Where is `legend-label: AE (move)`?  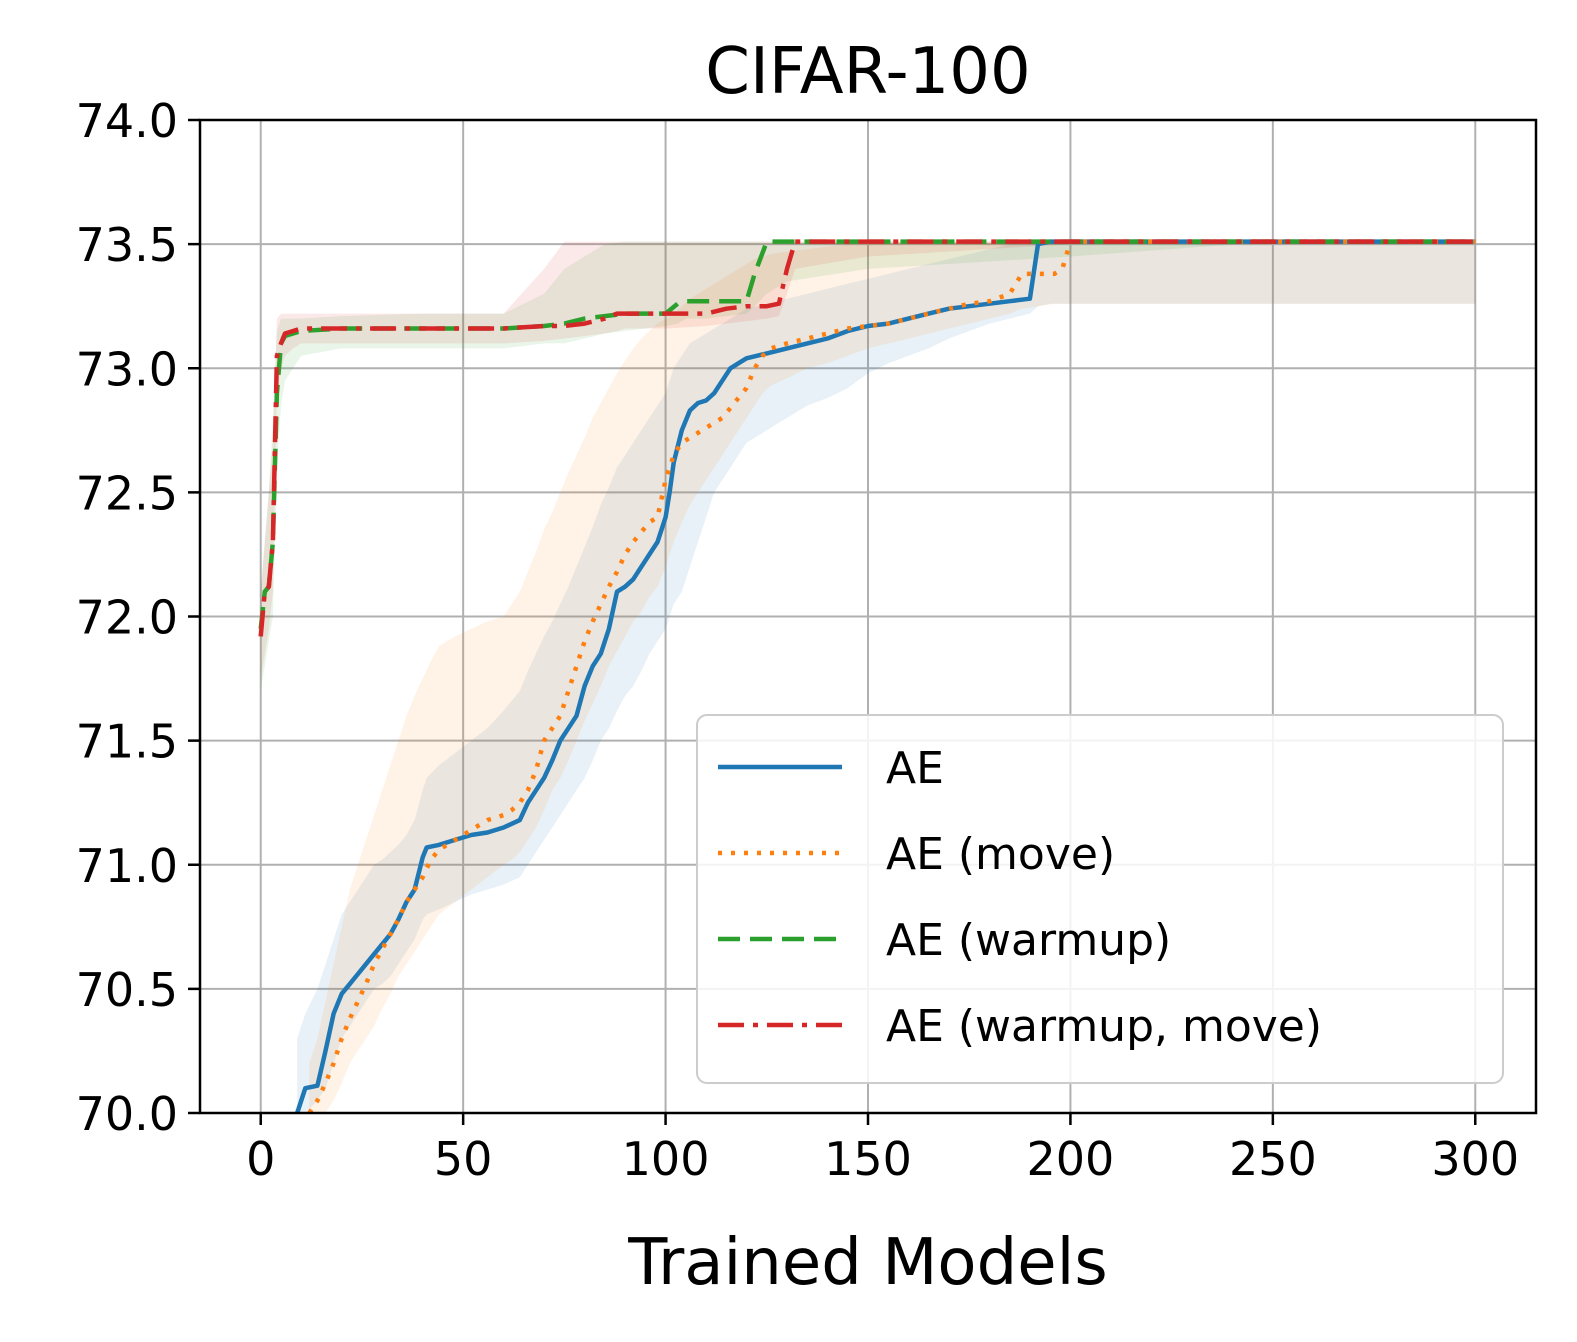 legend-label: AE (move) is located at coordinates (1000, 854).